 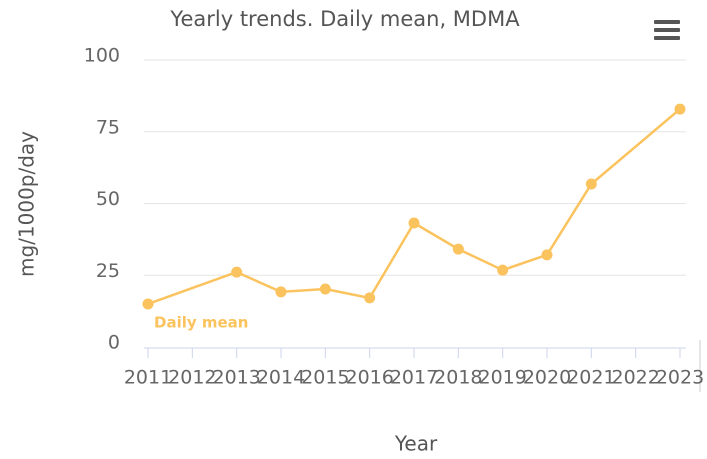 I want to click on x-axis-label: Year, so click(x=416, y=444).